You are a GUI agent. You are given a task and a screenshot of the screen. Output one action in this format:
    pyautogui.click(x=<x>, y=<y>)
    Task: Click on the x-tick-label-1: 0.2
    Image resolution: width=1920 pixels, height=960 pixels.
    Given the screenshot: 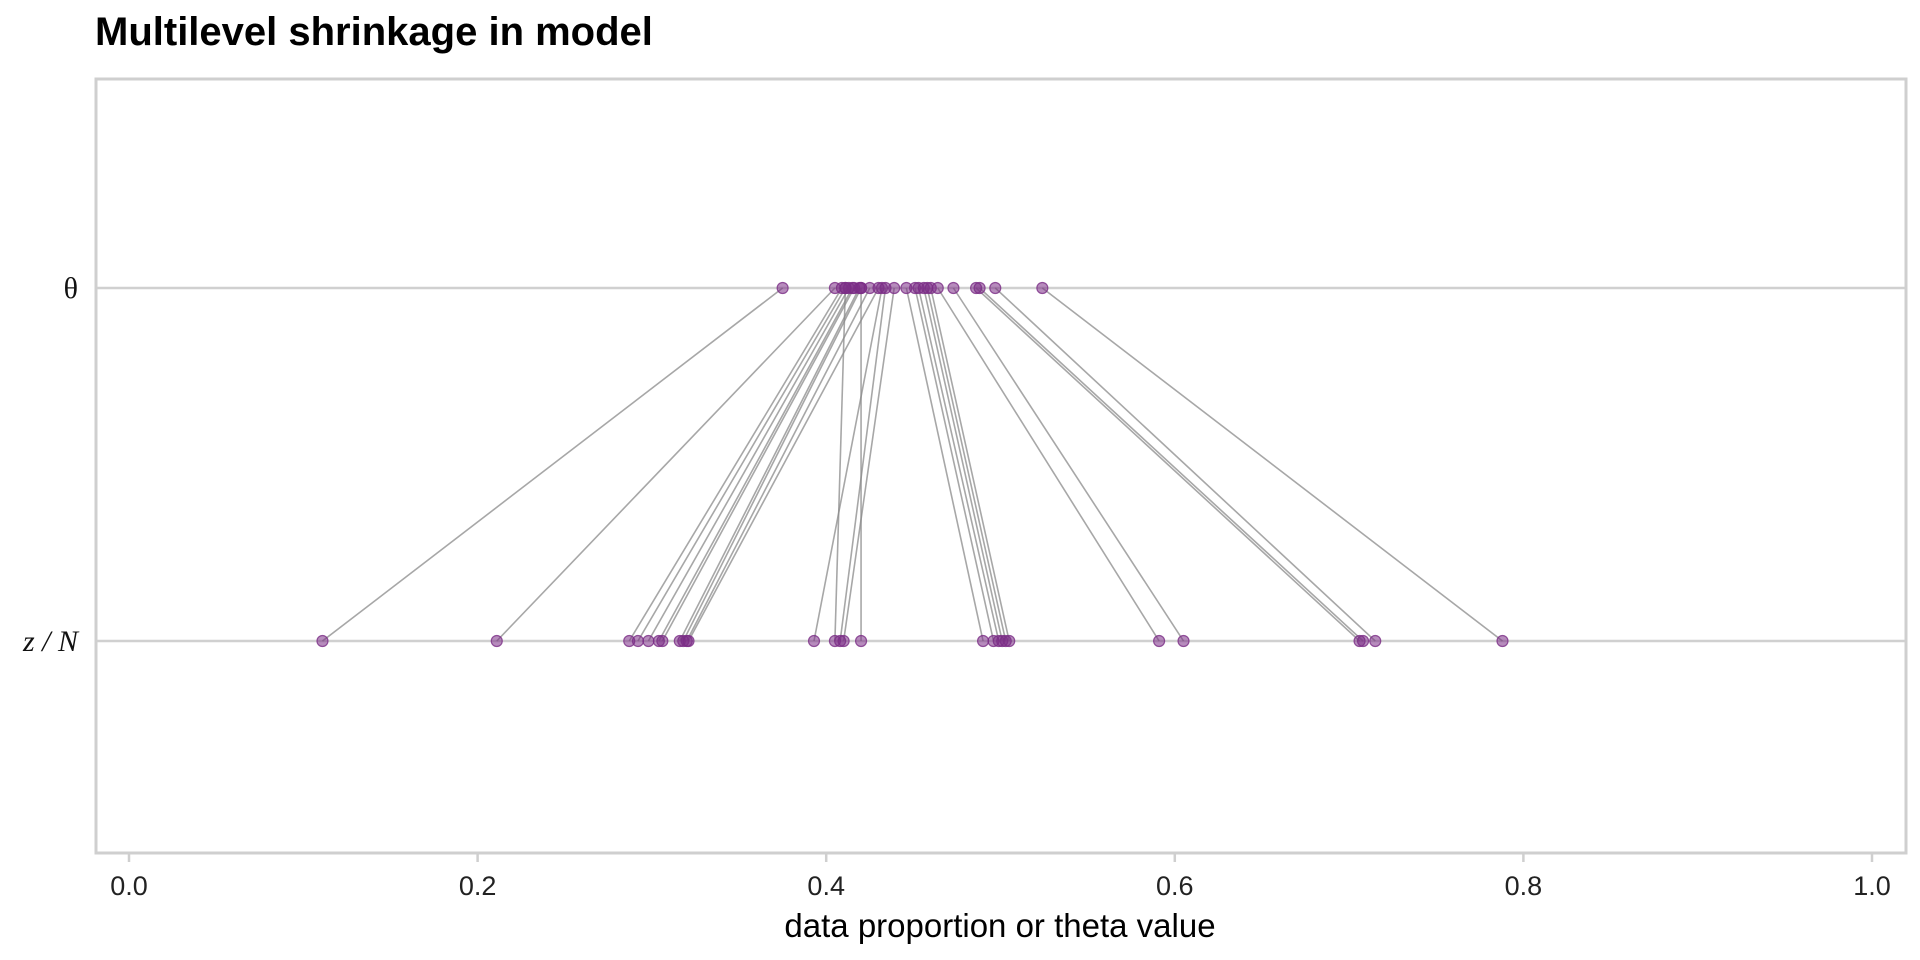 What is the action you would take?
    pyautogui.click(x=478, y=886)
    